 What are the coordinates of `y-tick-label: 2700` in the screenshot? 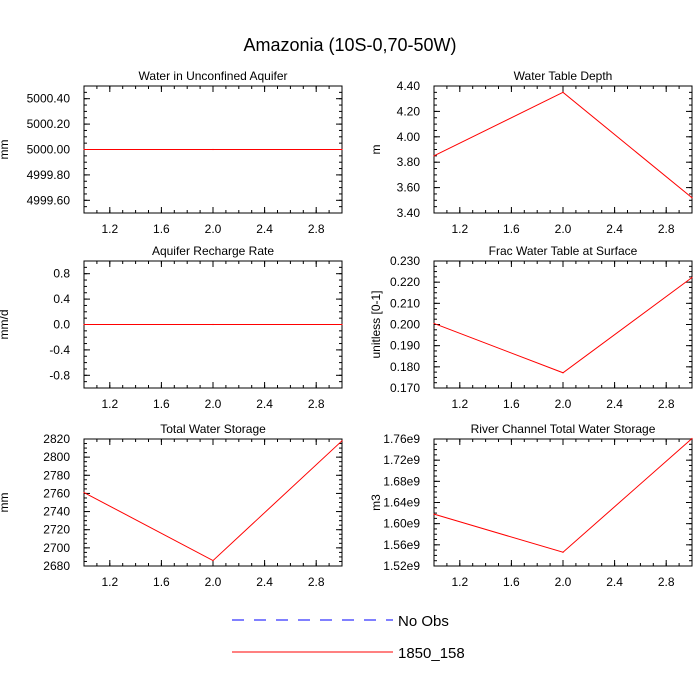 It's located at (56, 548).